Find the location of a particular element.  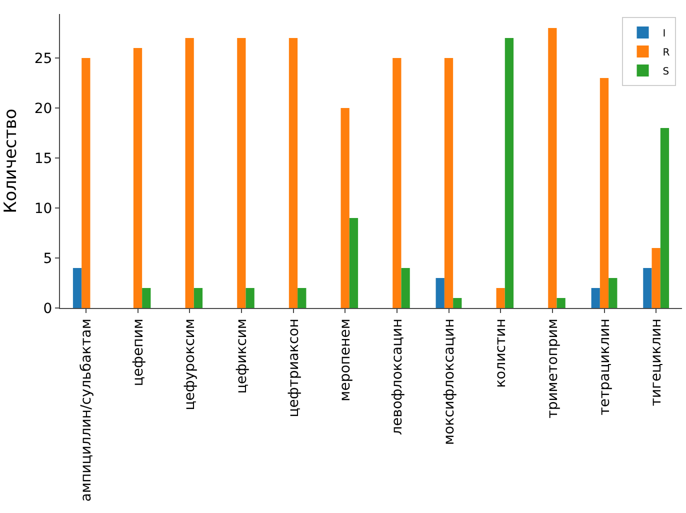

x-tick-label: цефепим is located at coordinates (138, 352).